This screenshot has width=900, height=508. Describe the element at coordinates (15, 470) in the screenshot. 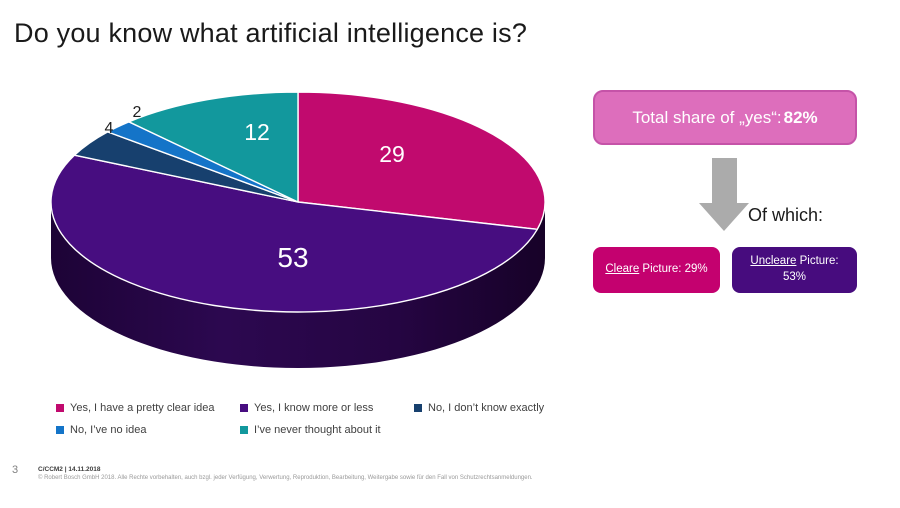

I see `page-number: 3` at that location.